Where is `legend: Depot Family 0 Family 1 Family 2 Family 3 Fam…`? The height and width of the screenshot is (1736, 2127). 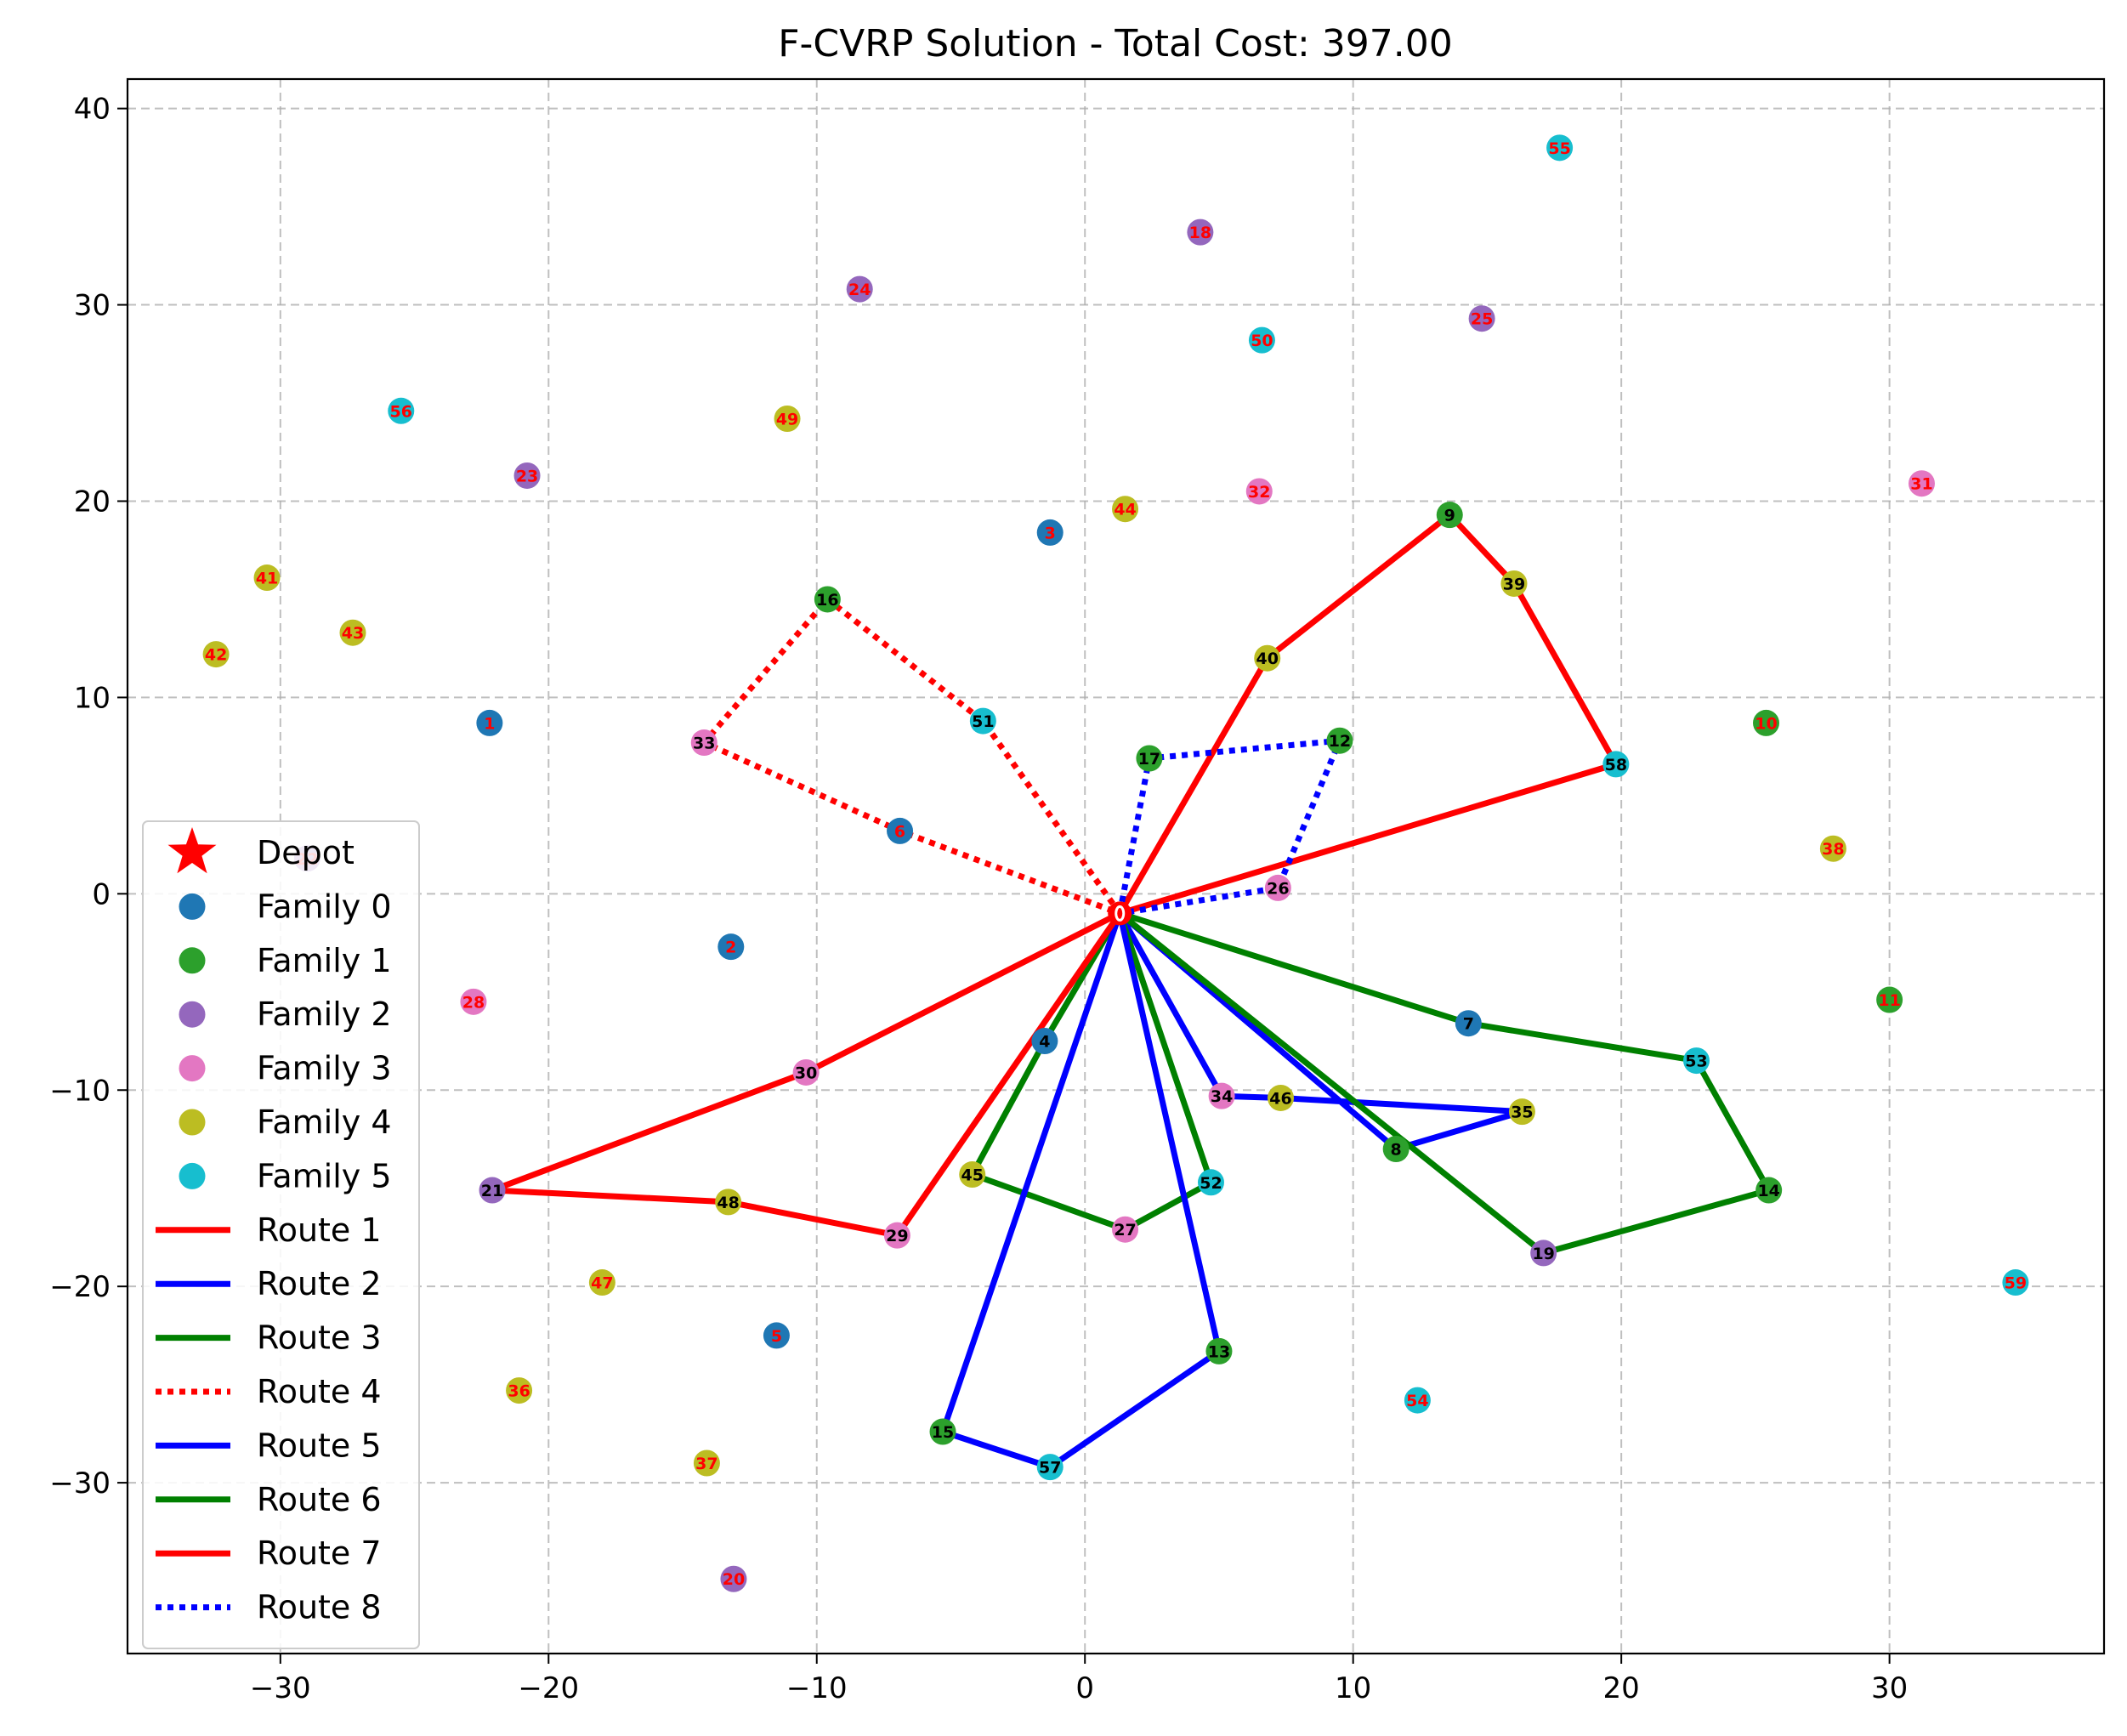
legend: Depot Family 0 Family 1 Family 2 Family 3 Fam… is located at coordinates (281, 1235).